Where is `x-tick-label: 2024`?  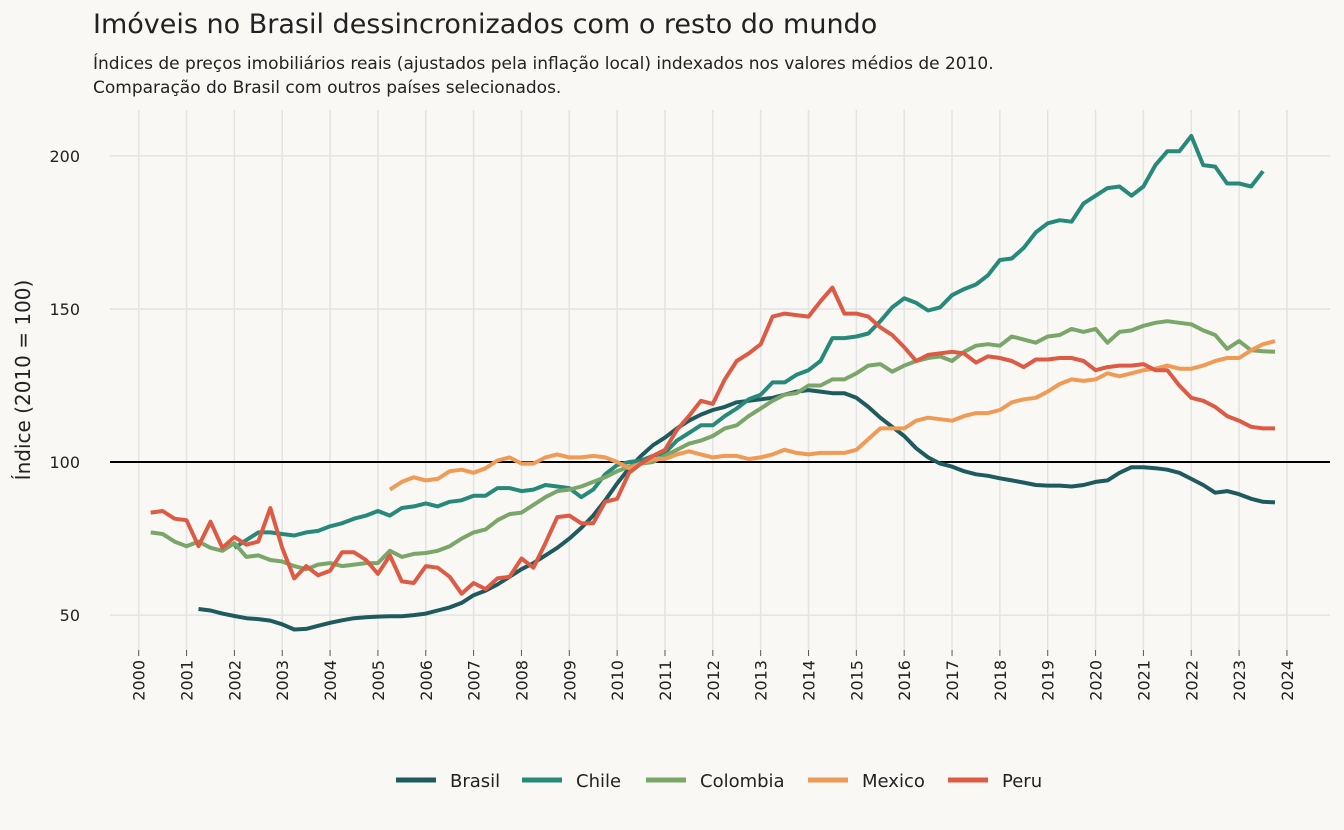 x-tick-label: 2024 is located at coordinates (1287, 680).